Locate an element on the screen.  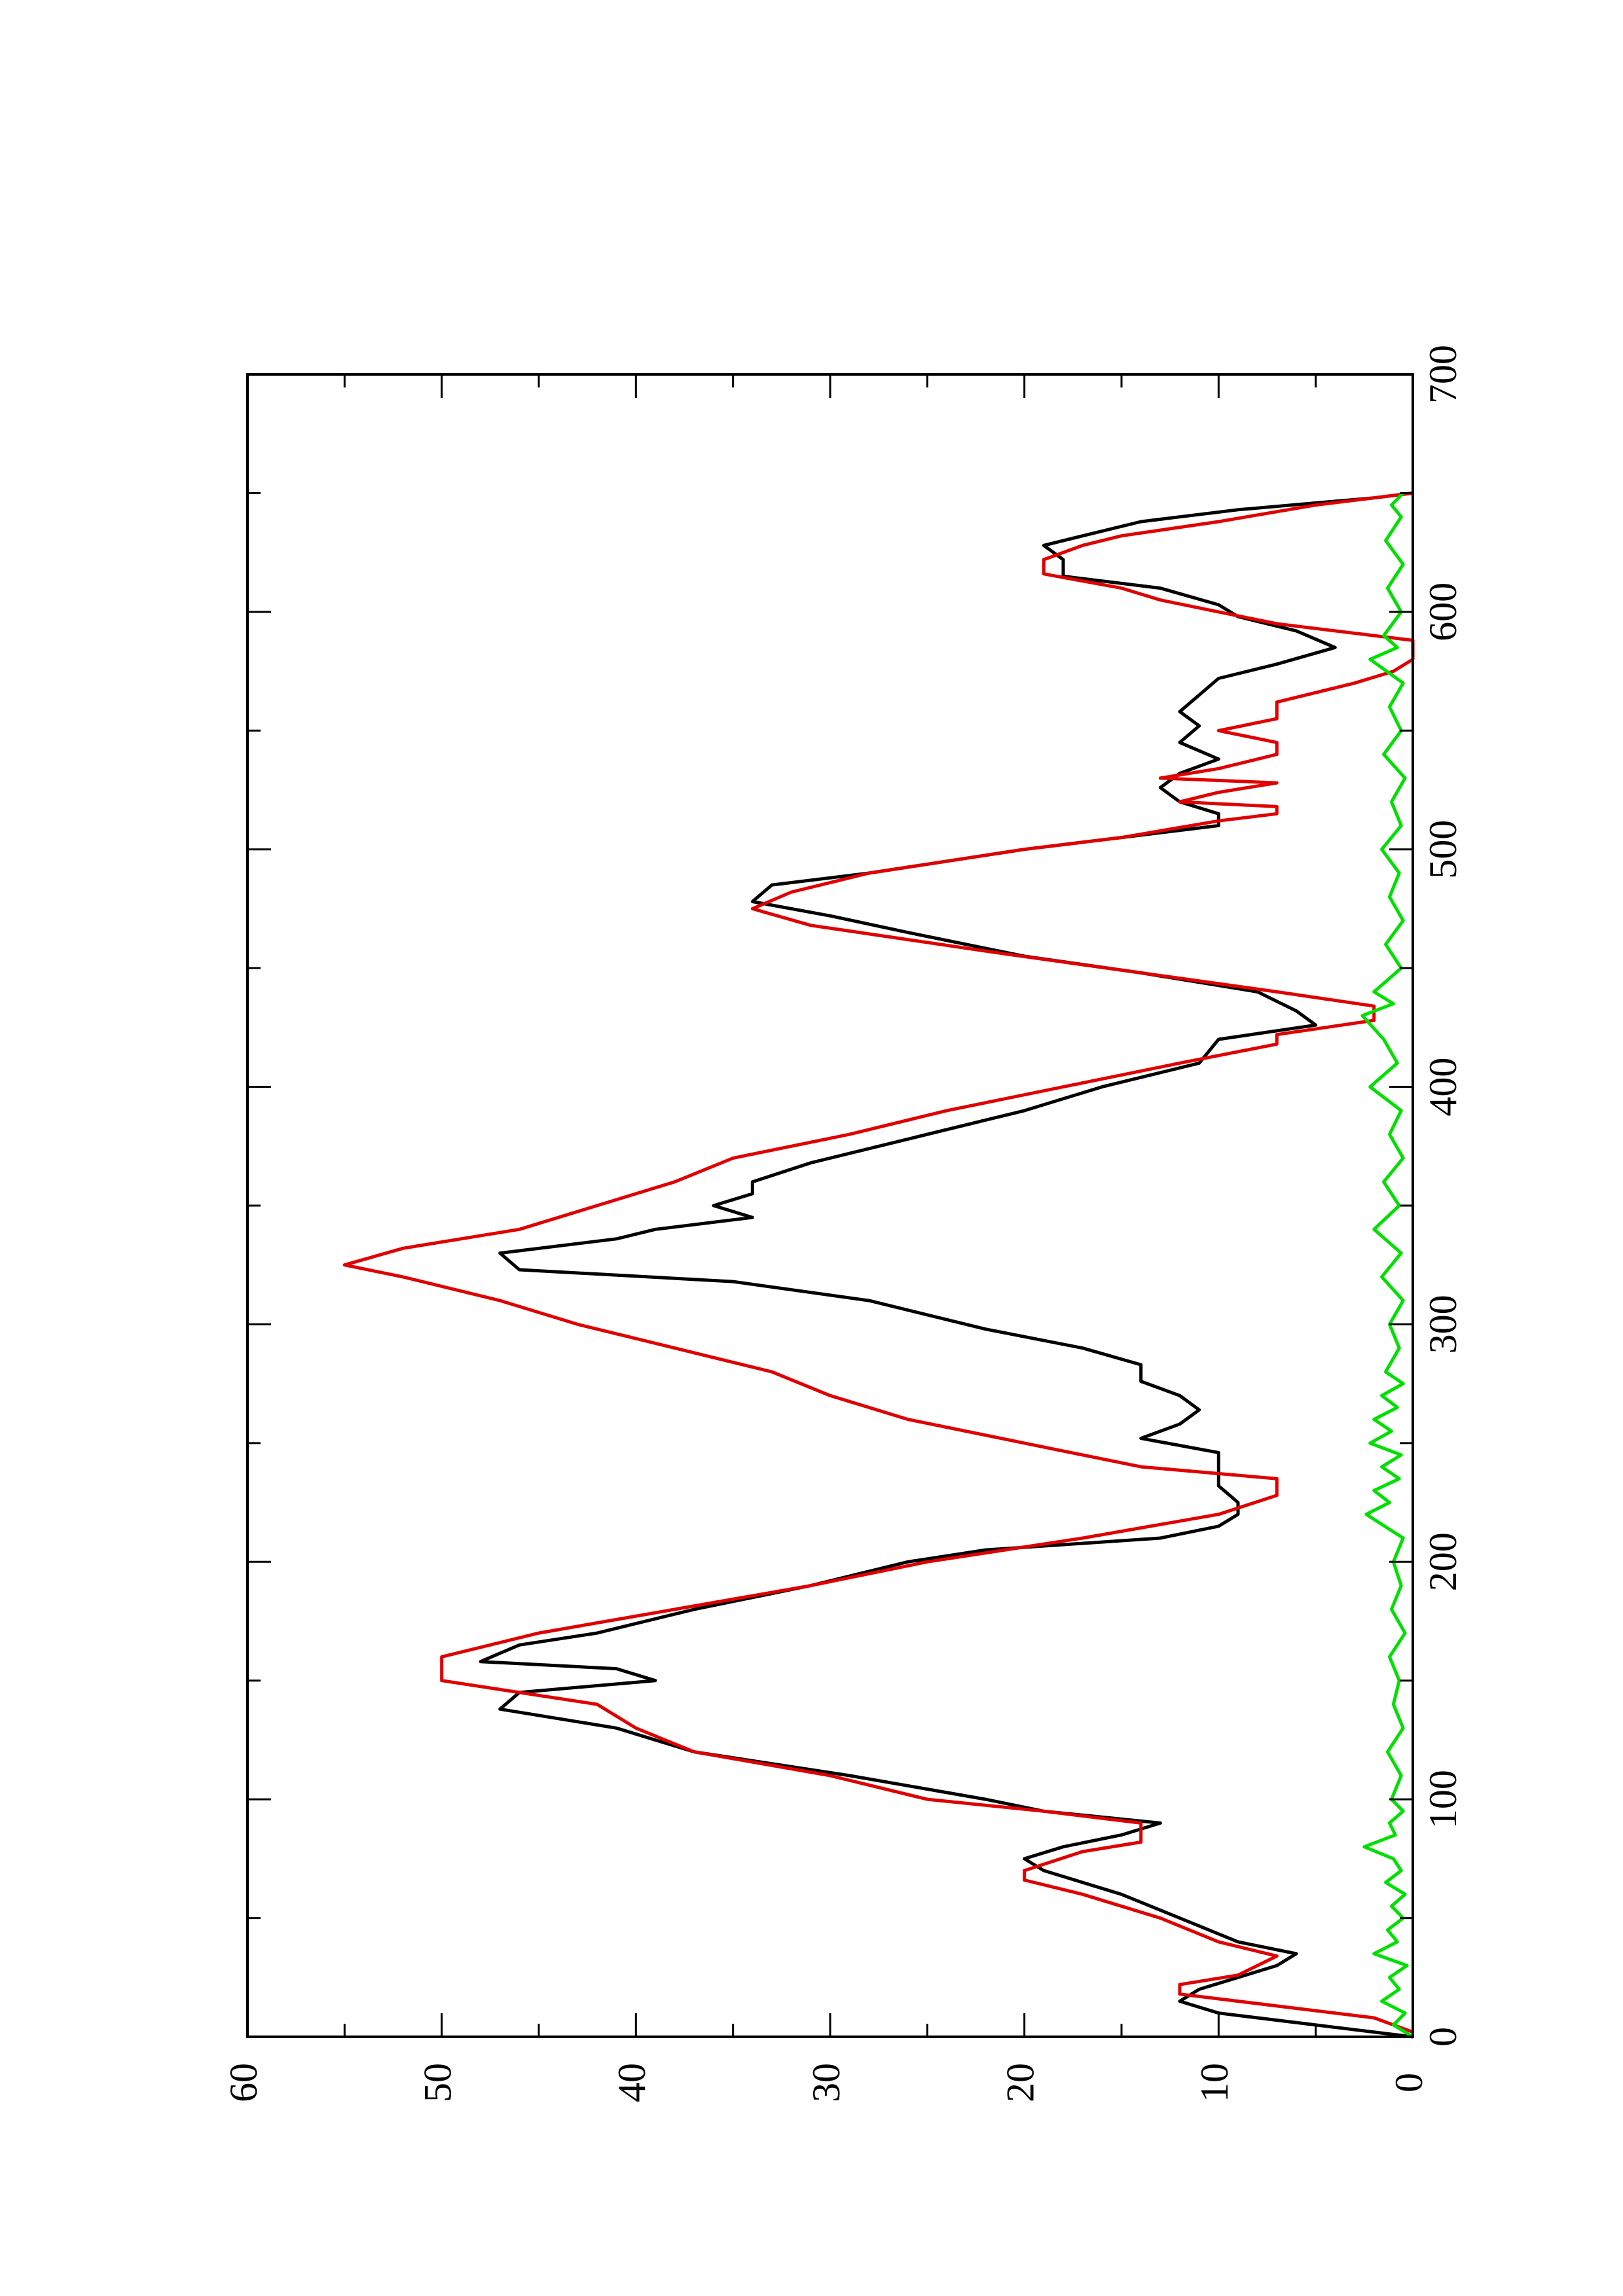
x-tick-label: 0 is located at coordinates (1443, 2037).